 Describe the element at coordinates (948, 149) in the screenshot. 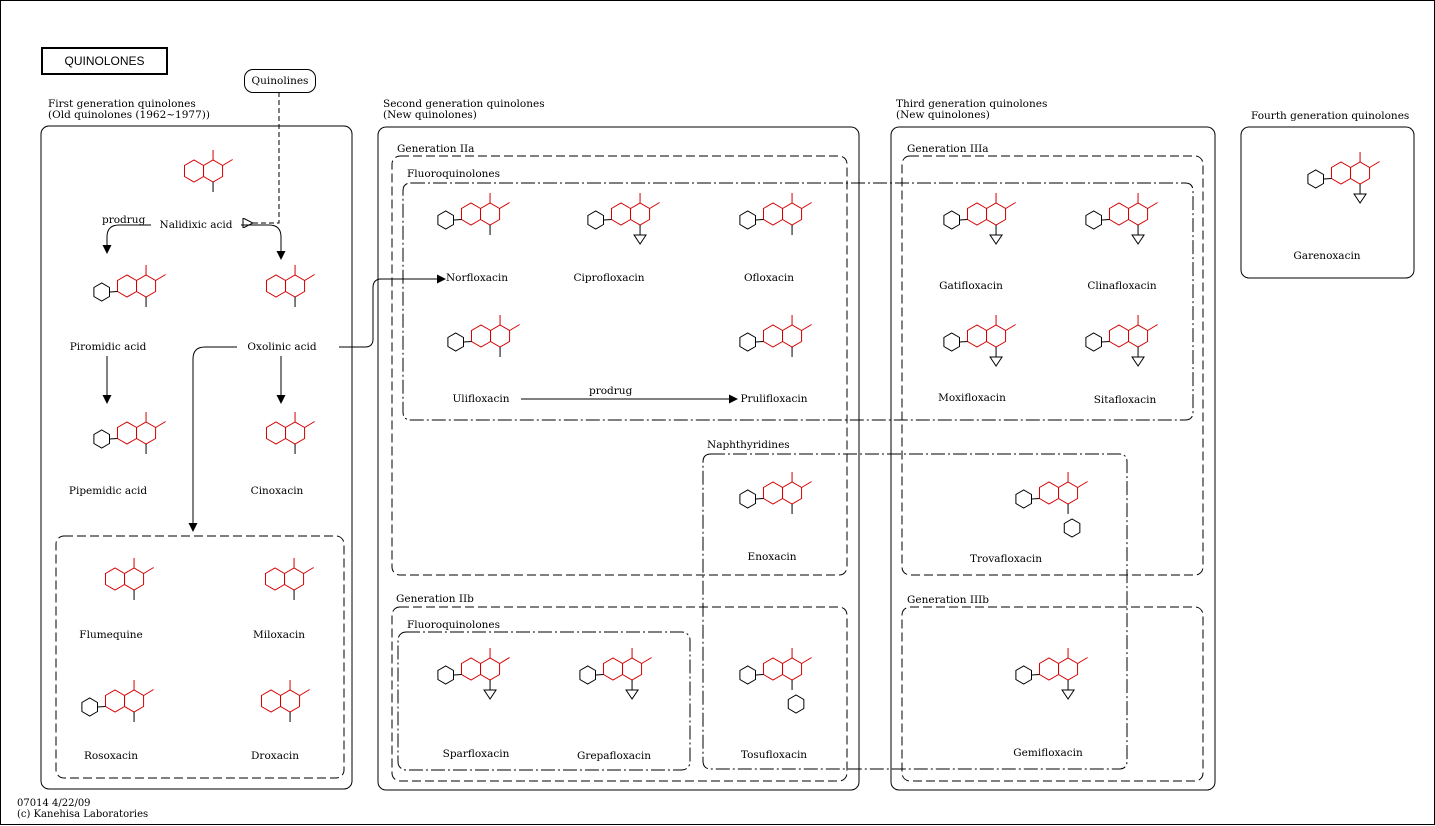

I see `gen3a-label: Generation IIIa` at that location.